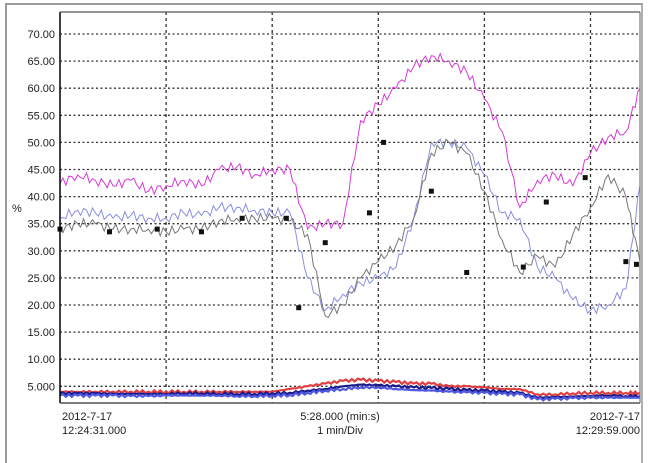 The image size is (650, 463). Describe the element at coordinates (94, 424) in the screenshot. I see `x-axis-start-label: 2012-7-17 12:24:31.000` at that location.